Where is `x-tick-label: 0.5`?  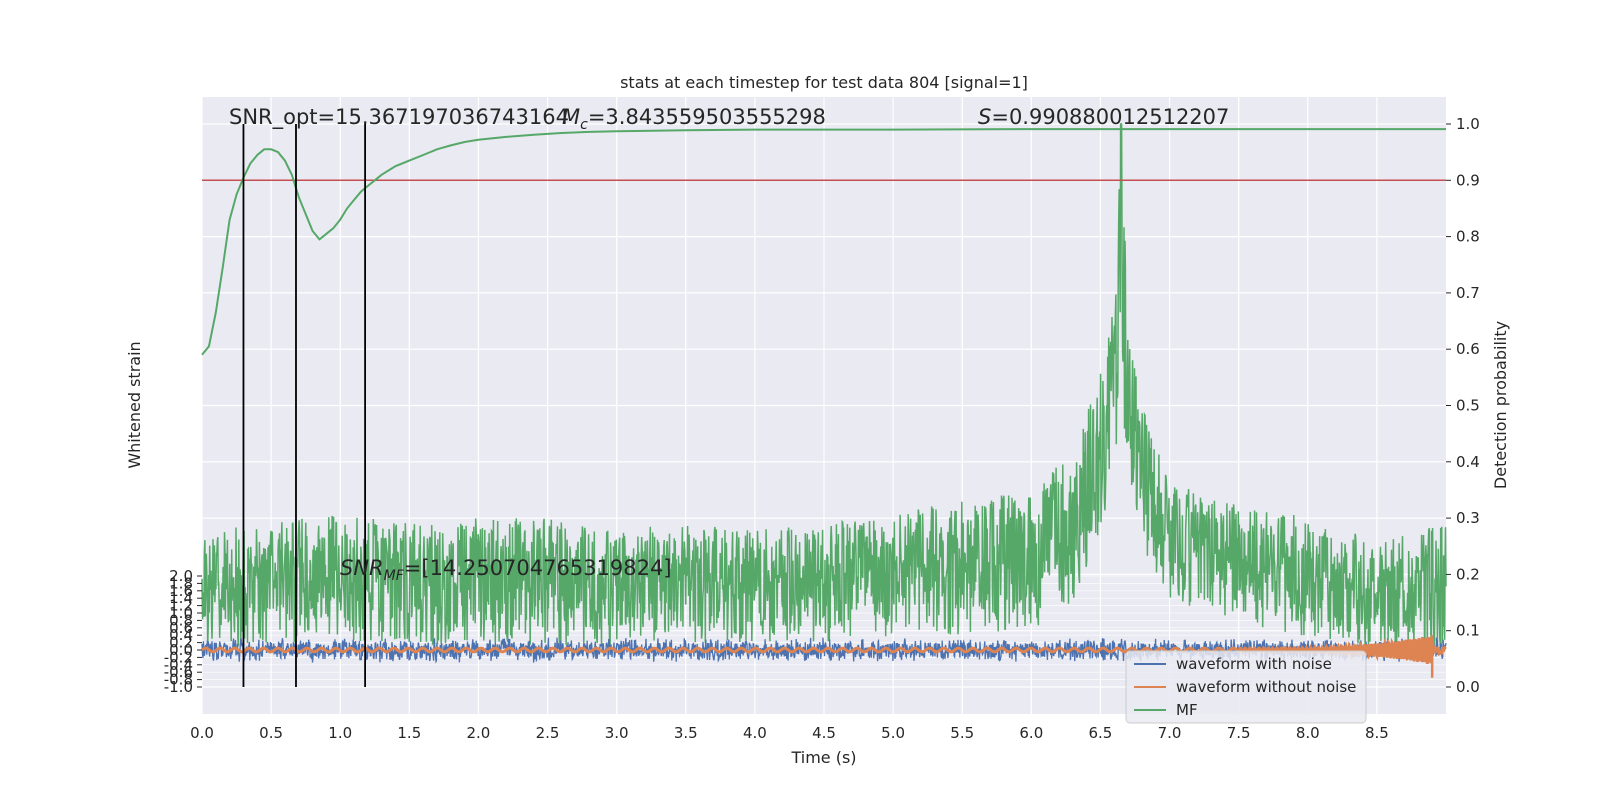 x-tick-label: 0.5 is located at coordinates (271, 733).